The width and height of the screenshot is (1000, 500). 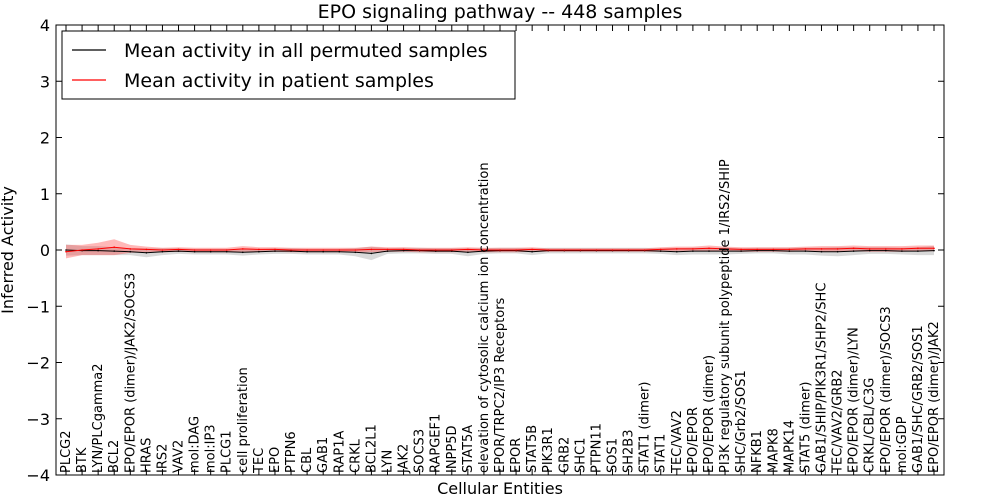 What do you see at coordinates (45, 81) in the screenshot?
I see `y-tick-label: 3` at bounding box center [45, 81].